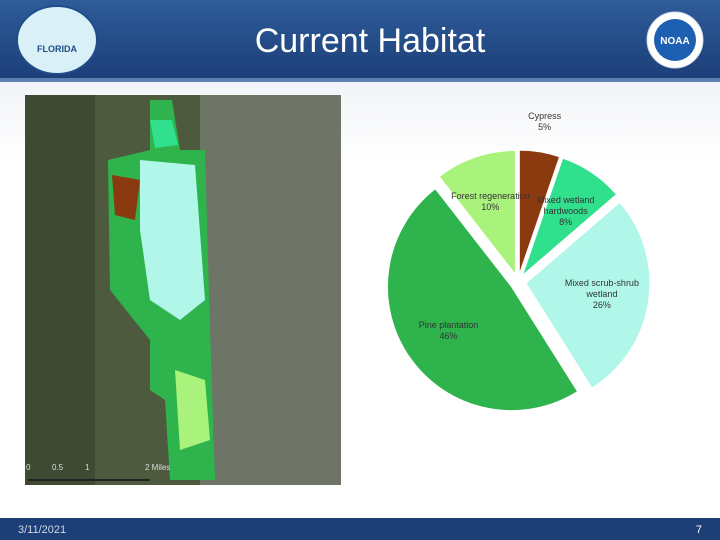 The image size is (720, 540). Describe the element at coordinates (28, 467) in the screenshot. I see `scale-label: 0` at that location.